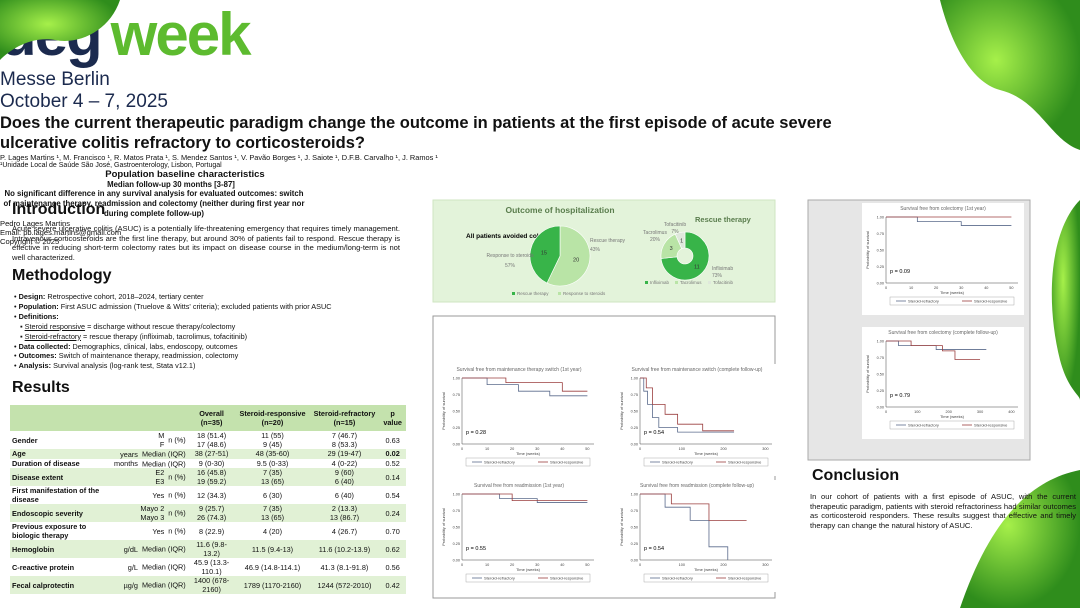 The image size is (1080, 608). What do you see at coordinates (152, 518) in the screenshot?
I see `row-sub-item: Mayo 3` at bounding box center [152, 518].